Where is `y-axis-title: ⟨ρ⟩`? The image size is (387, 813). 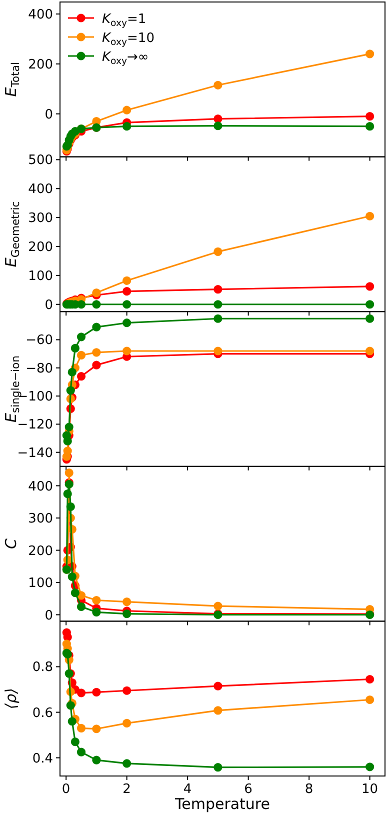 y-axis-title: ⟨ρ⟩ is located at coordinates (11, 699).